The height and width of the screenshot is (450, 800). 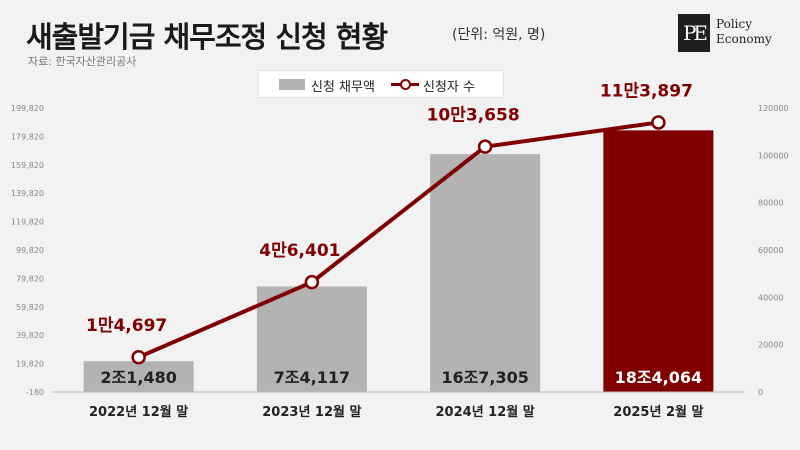 I want to click on left-axis-tick-label: 19,820, so click(x=30, y=364).